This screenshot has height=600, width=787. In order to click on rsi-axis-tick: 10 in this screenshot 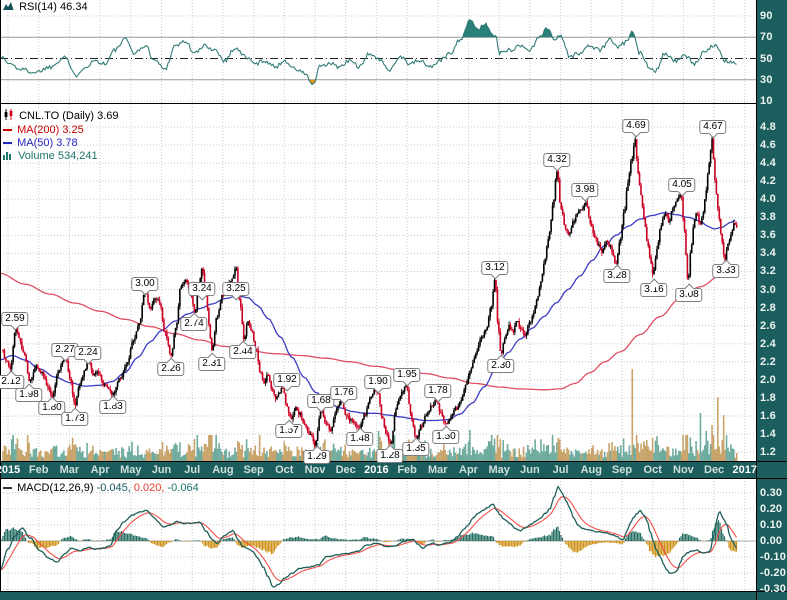, I will do `click(766, 101)`.